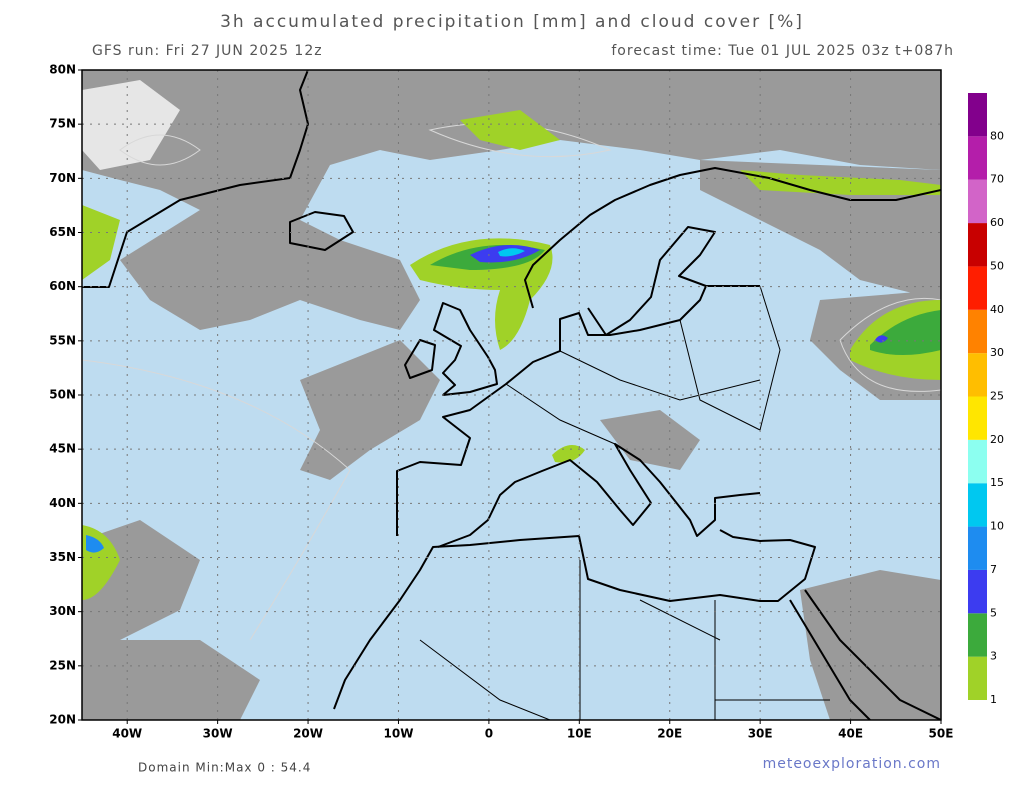 This screenshot has height=791, width=1024. What do you see at coordinates (62, 557) in the screenshot?
I see `lat-label: 35N` at bounding box center [62, 557].